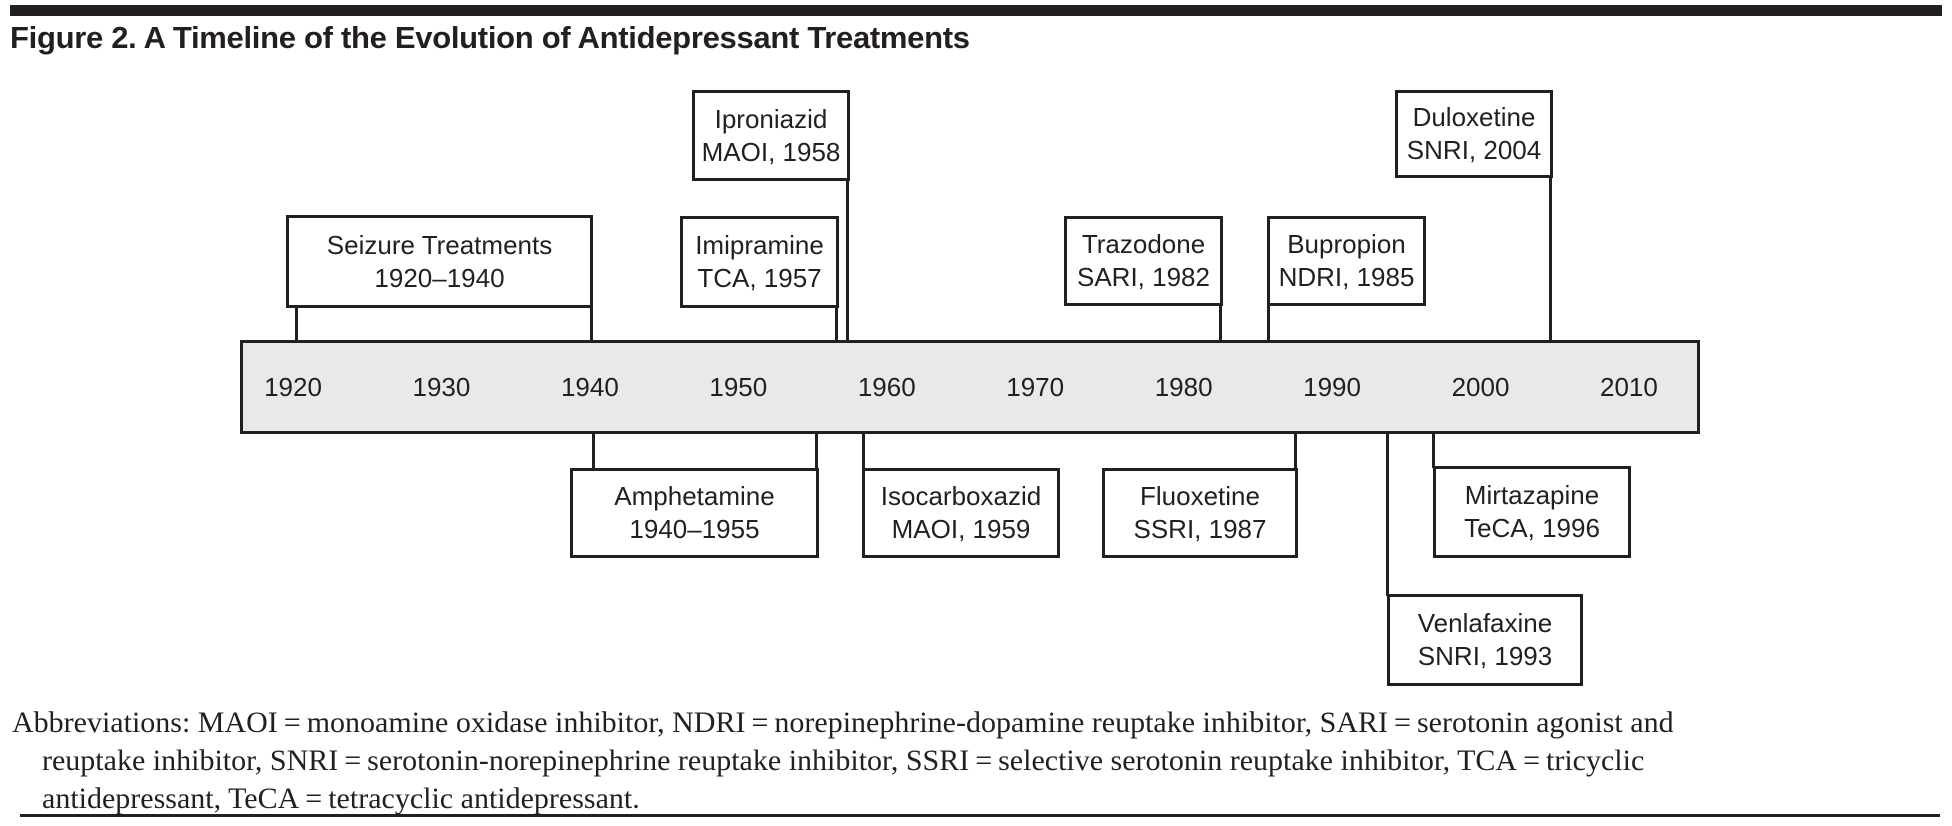  I want to click on event-box-seizure: Seizure Treatments 1920–1940, so click(439, 261).